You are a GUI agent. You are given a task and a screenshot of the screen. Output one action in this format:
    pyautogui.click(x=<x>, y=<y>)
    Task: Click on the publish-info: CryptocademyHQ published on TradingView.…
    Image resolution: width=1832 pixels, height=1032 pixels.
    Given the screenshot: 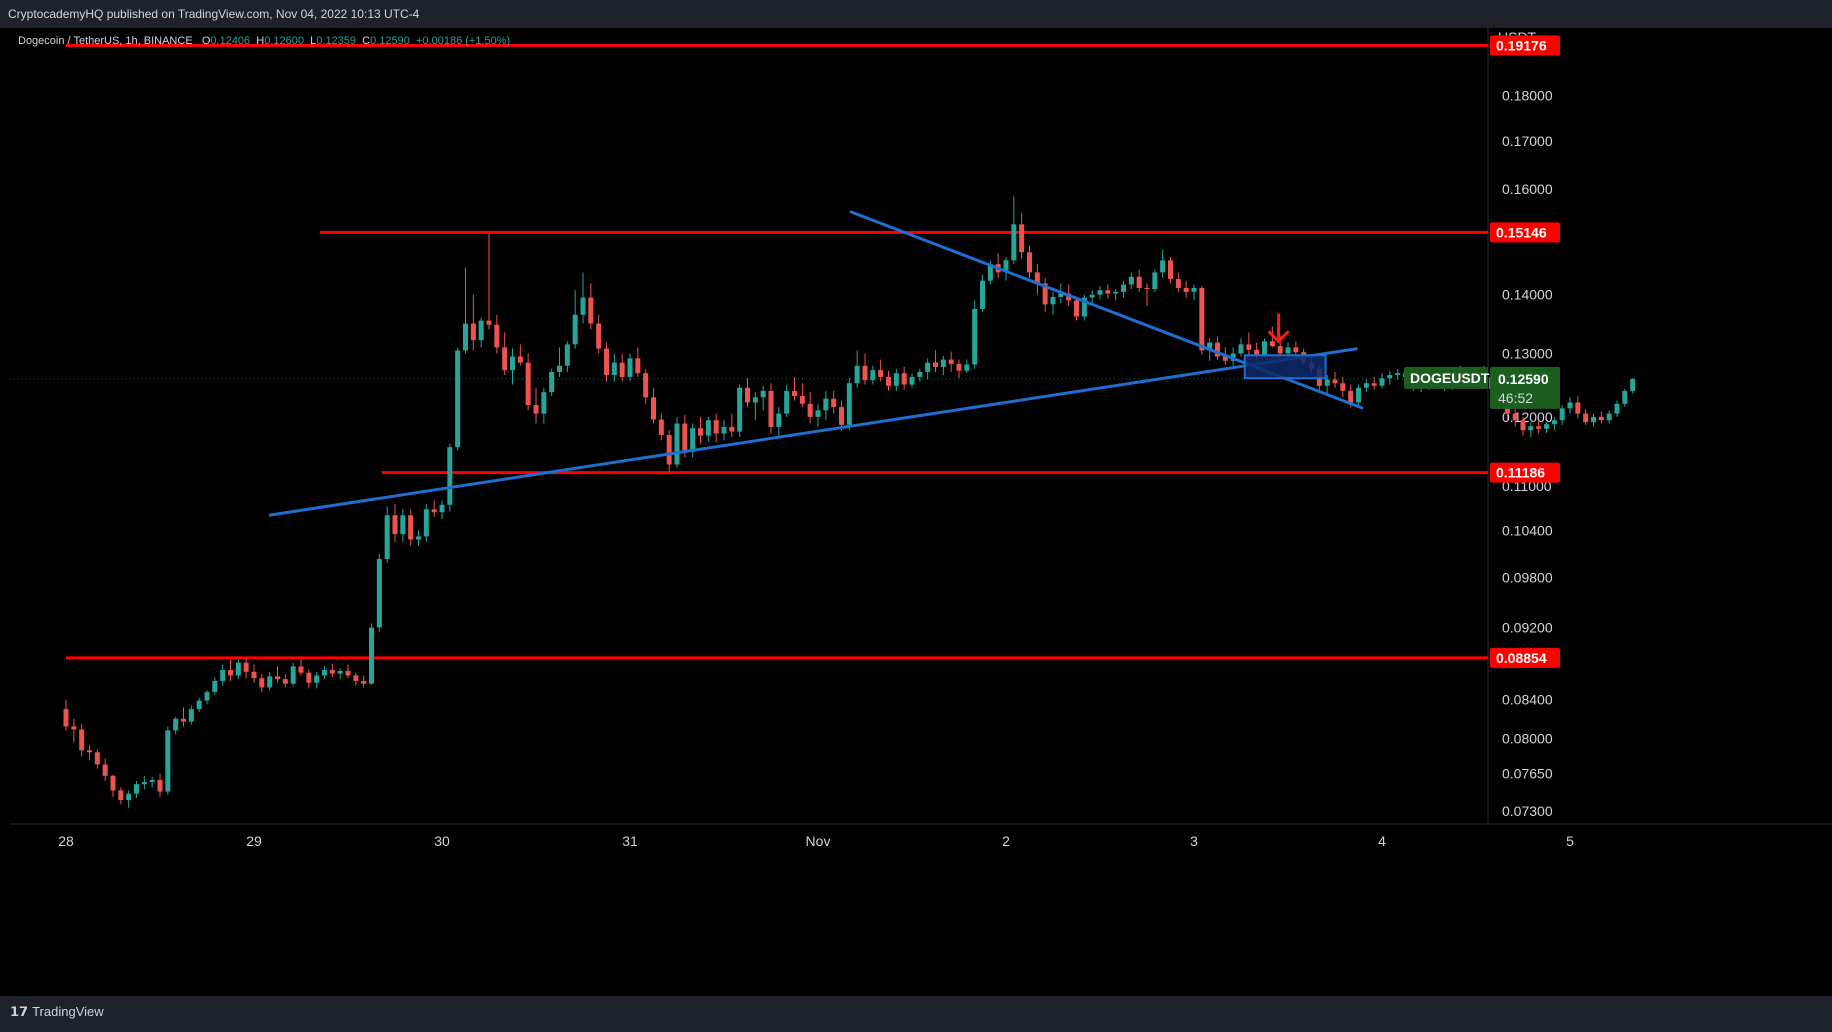 What is the action you would take?
    pyautogui.click(x=214, y=14)
    